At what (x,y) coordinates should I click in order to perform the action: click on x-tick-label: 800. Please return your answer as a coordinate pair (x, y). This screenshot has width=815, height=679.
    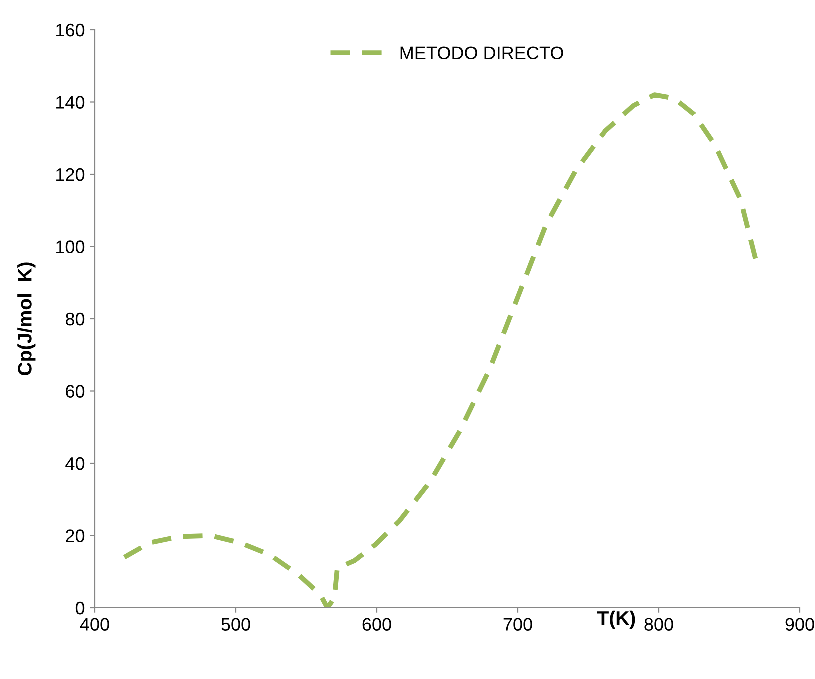
    Looking at the image, I should click on (659, 624).